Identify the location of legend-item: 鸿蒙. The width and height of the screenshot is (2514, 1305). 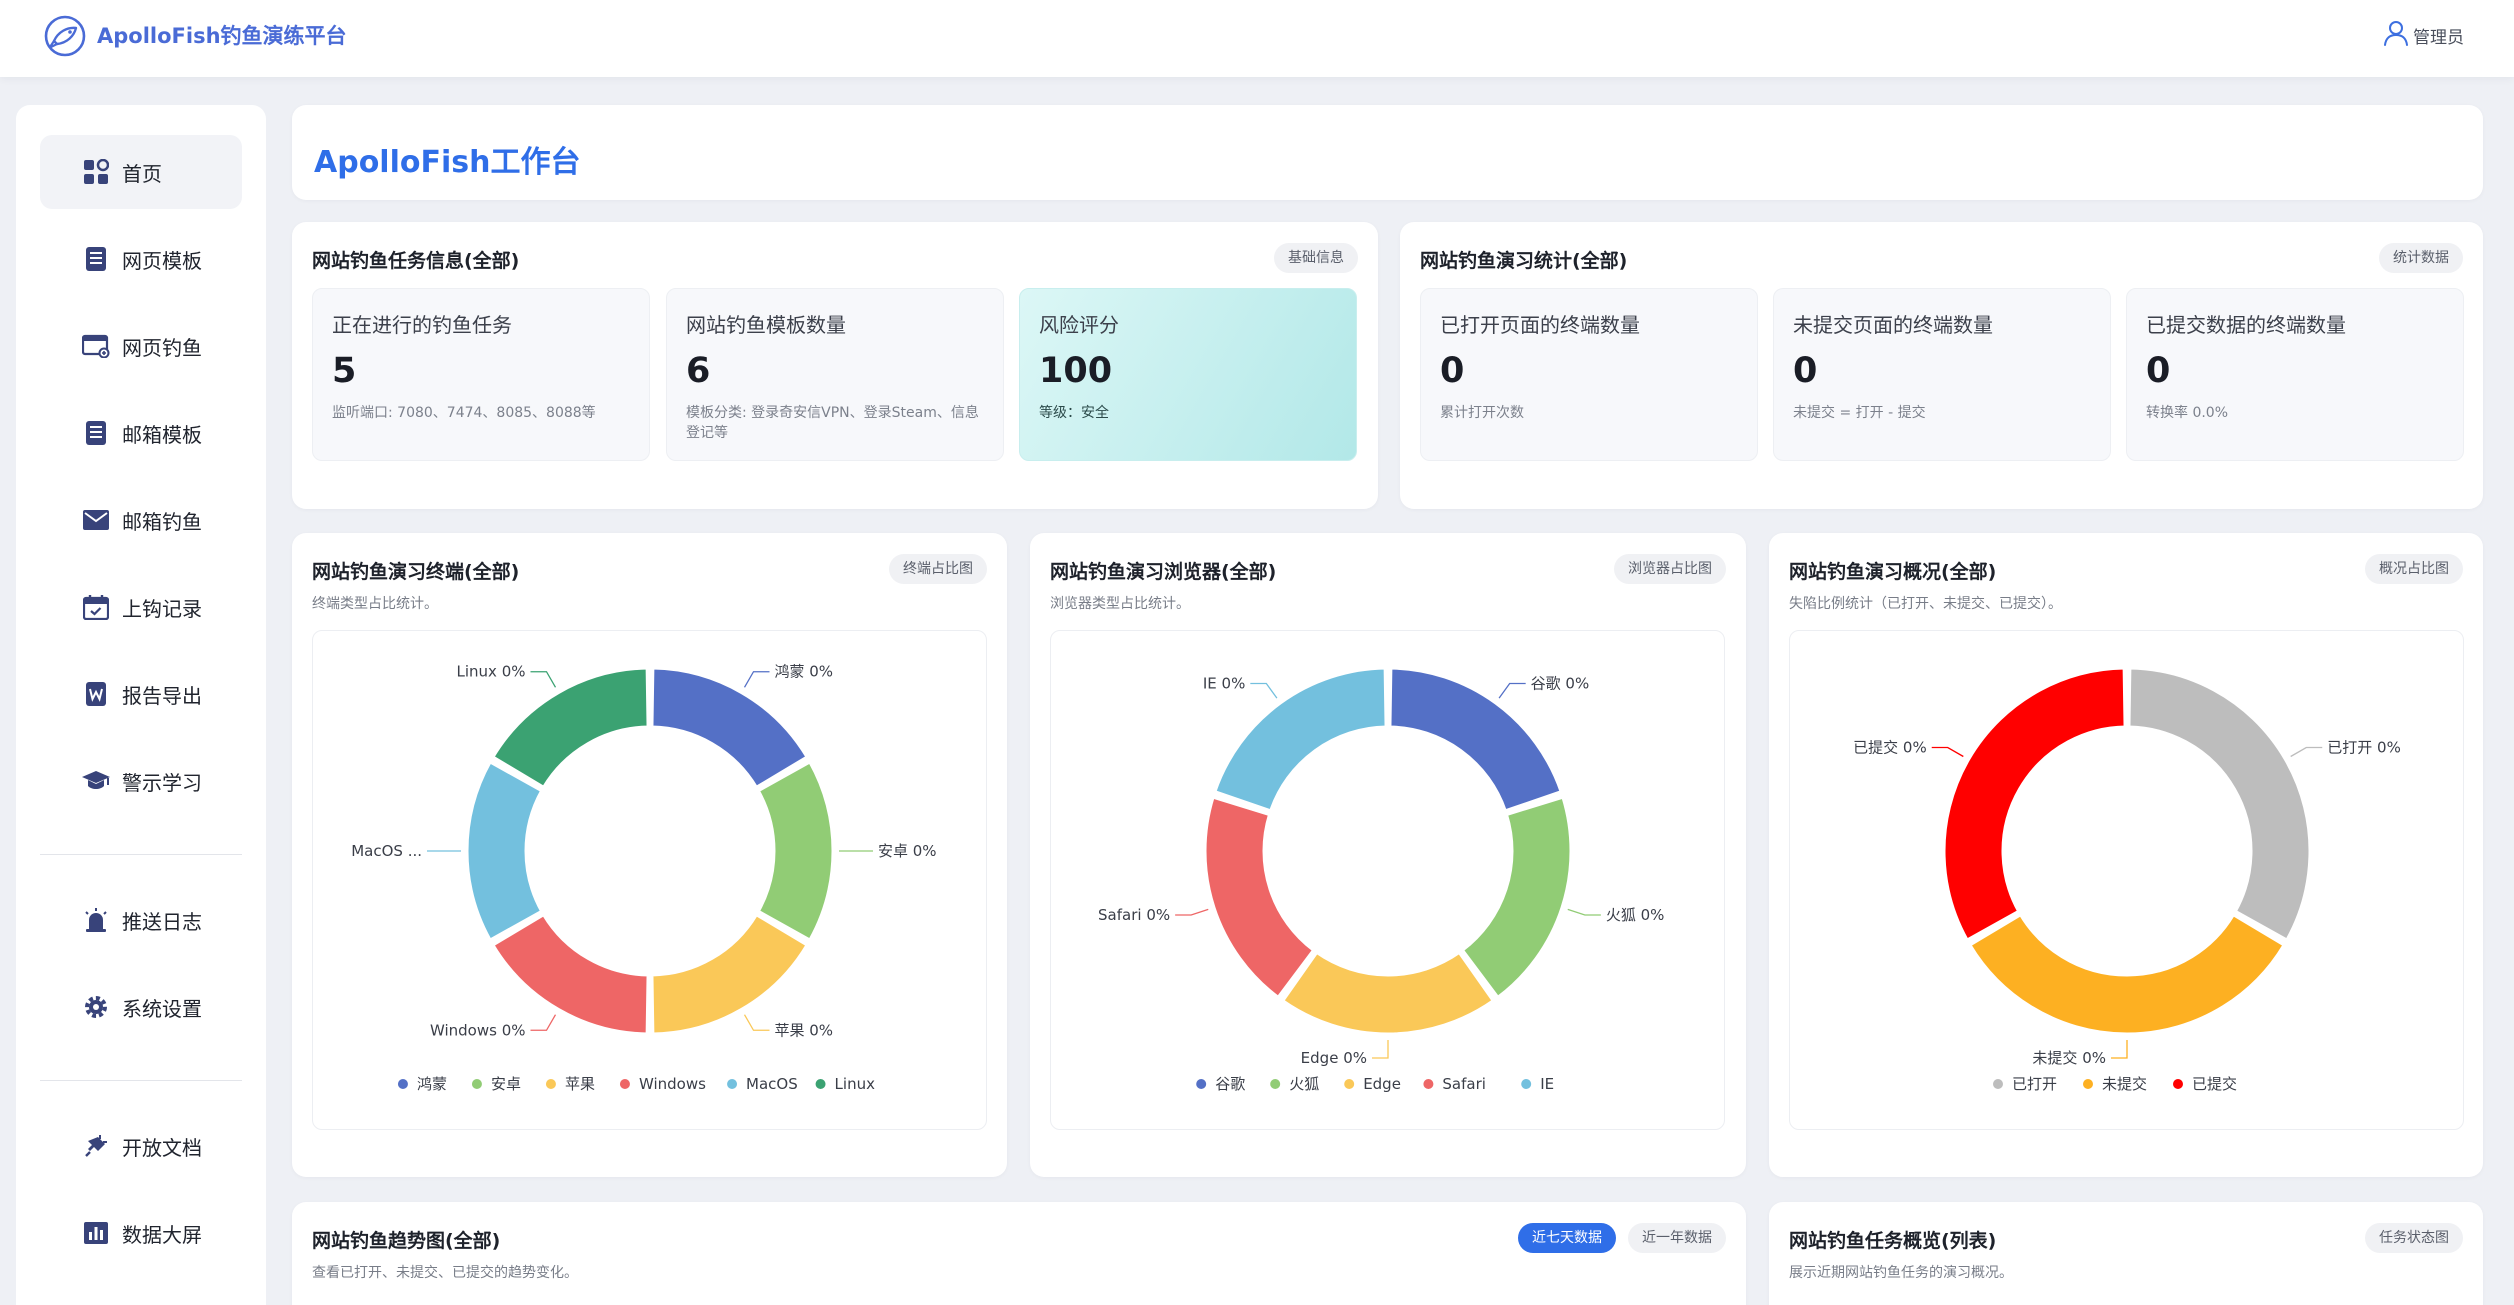
(422, 1084).